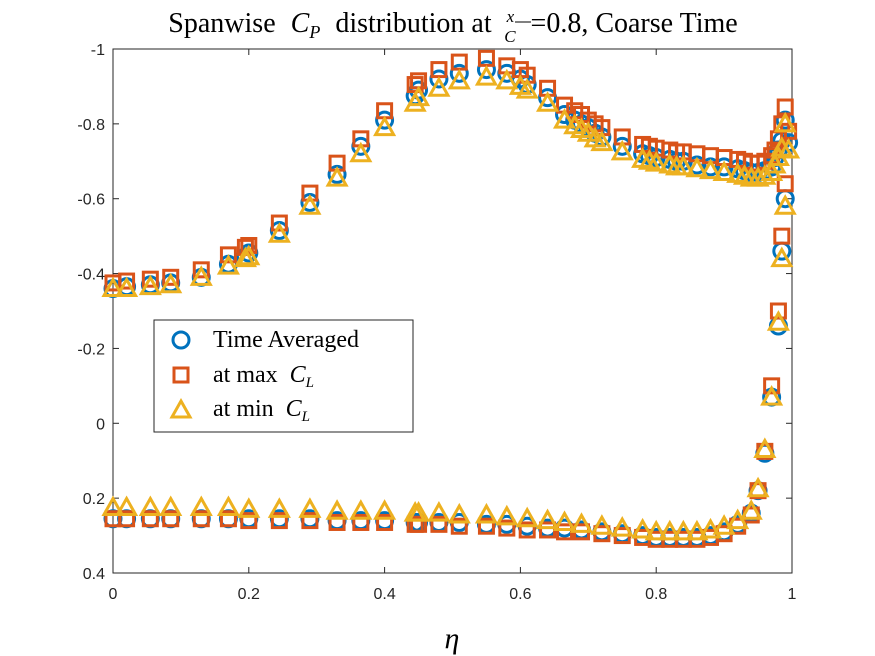  What do you see at coordinates (452, 638) in the screenshot?
I see `x-axis-label: η` at bounding box center [452, 638].